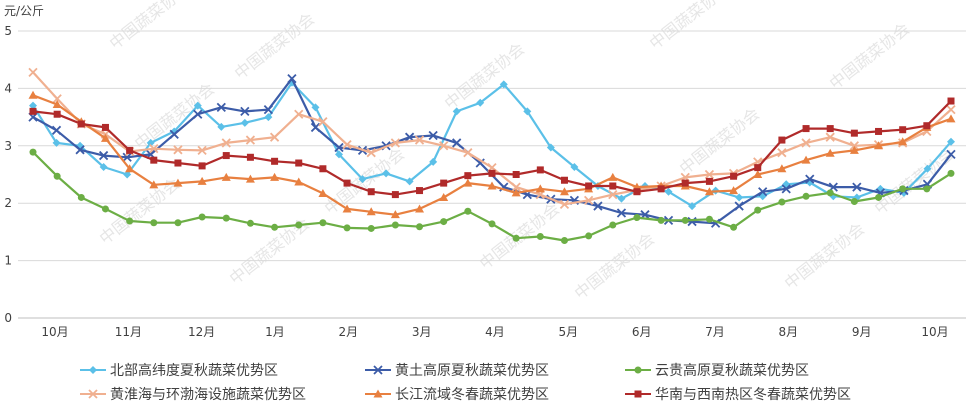  I want to click on legend-item: 北部高纬度夏秋蔬菜优势区, so click(179, 370).